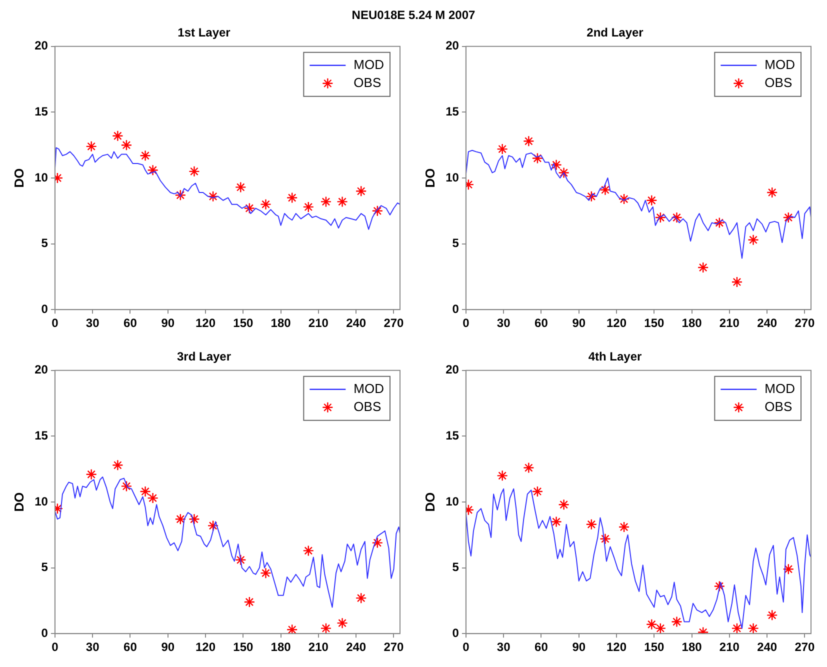 This screenshot has height=667, width=827. I want to click on text: NEU018E 5.24 M 2007, so click(413, 16).